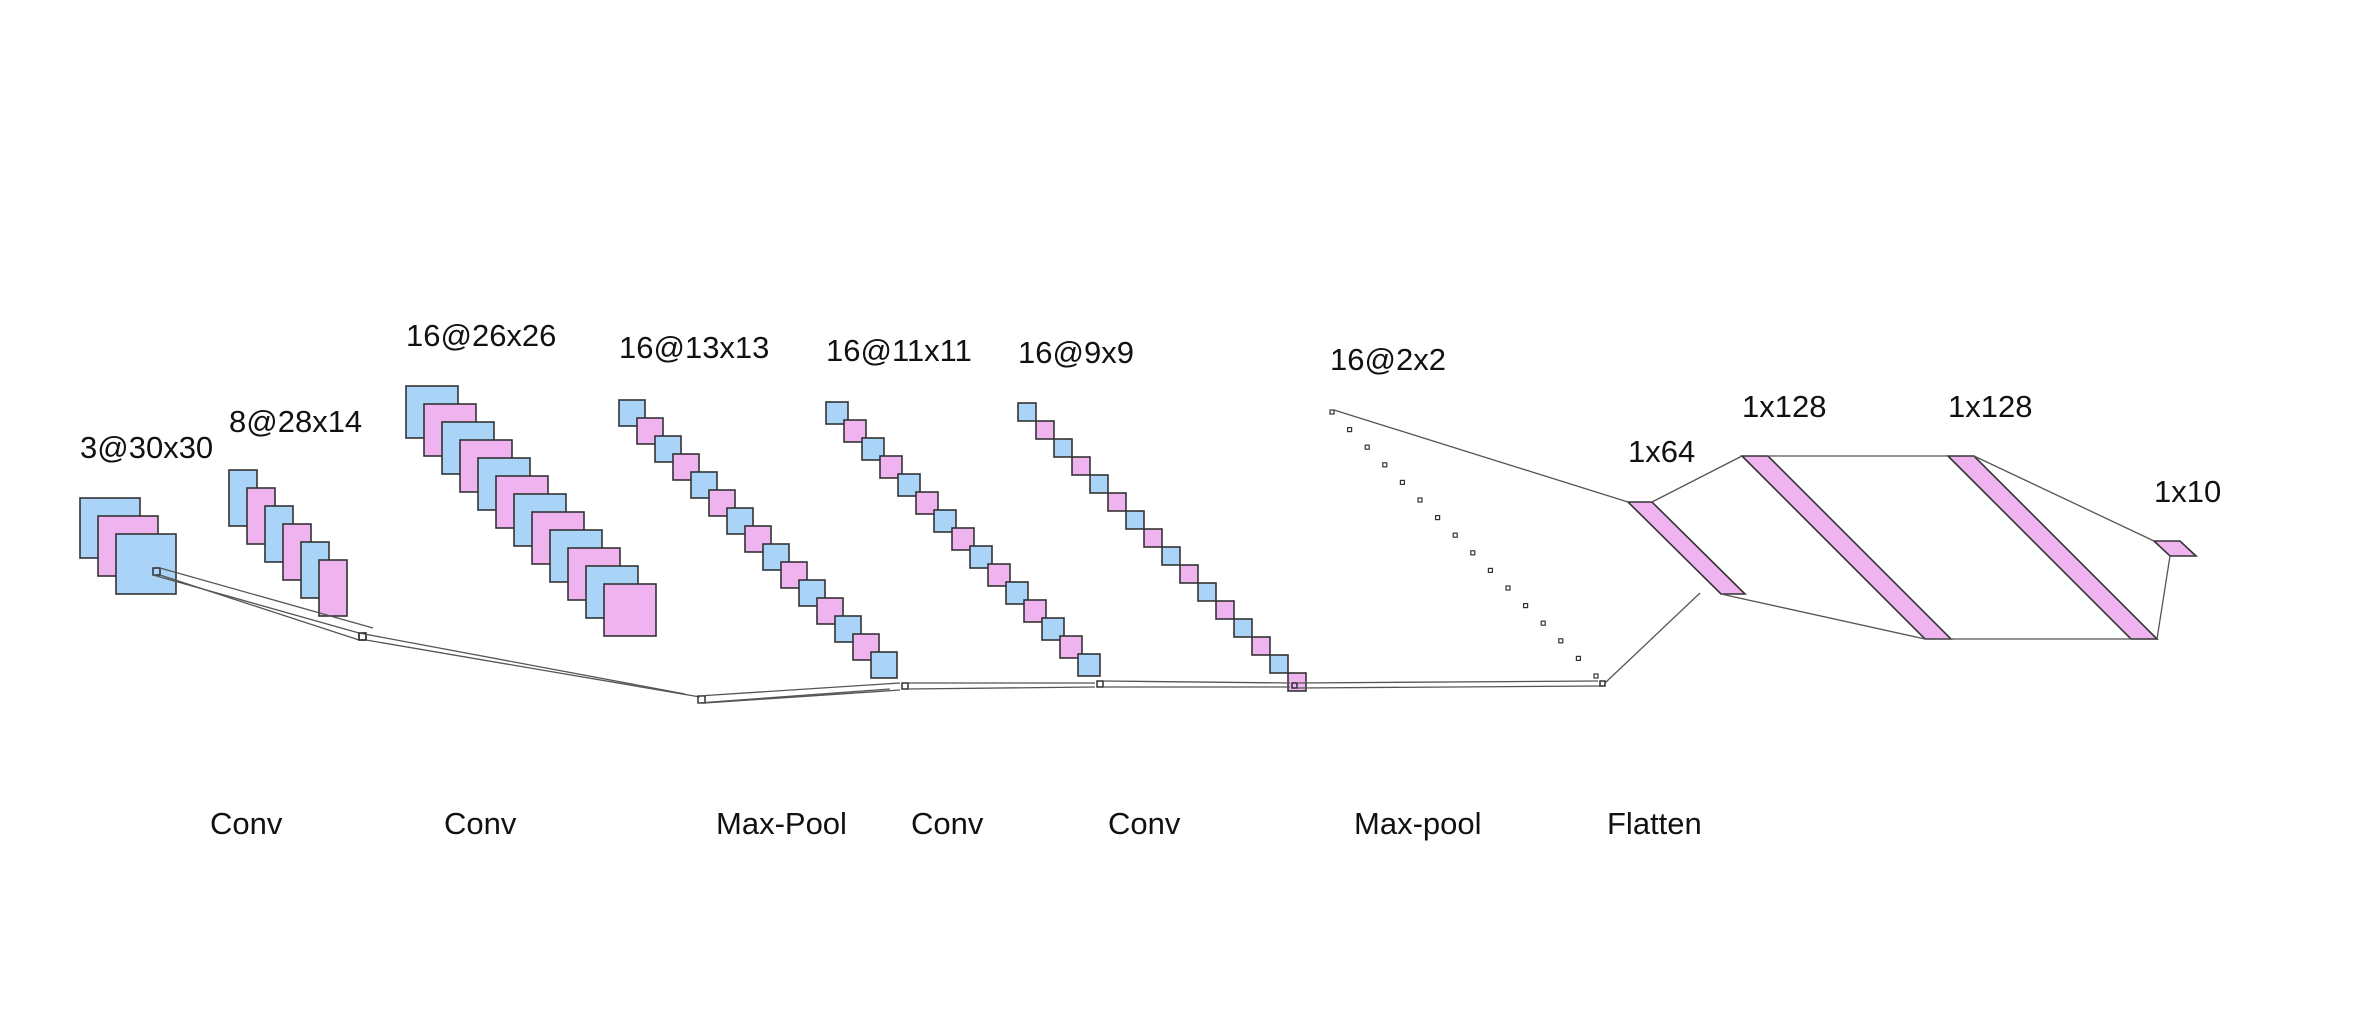 The height and width of the screenshot is (1010, 2378). I want to click on layer-shape-label-7: 16@2x2, so click(1388, 359).